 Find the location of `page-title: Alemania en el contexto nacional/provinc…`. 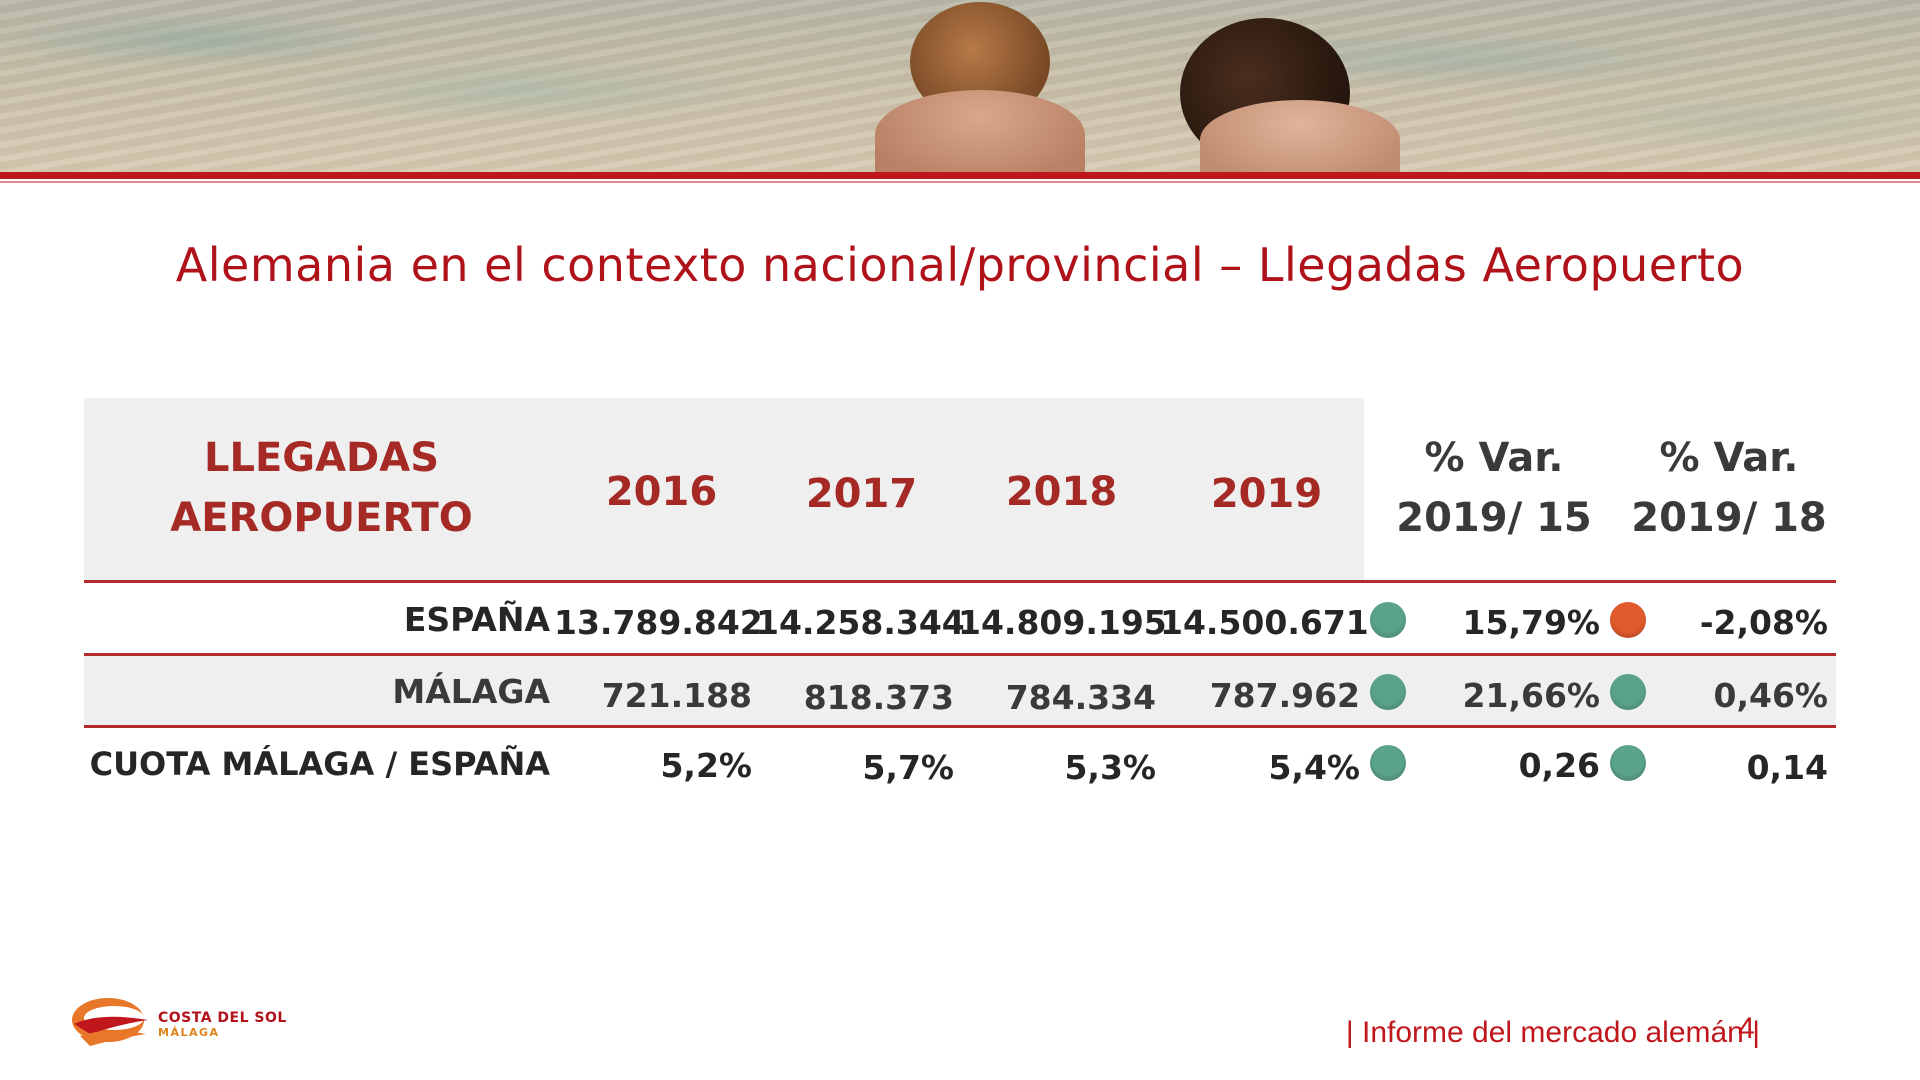

page-title: Alemania en el contexto nacional/provinc… is located at coordinates (960, 265).